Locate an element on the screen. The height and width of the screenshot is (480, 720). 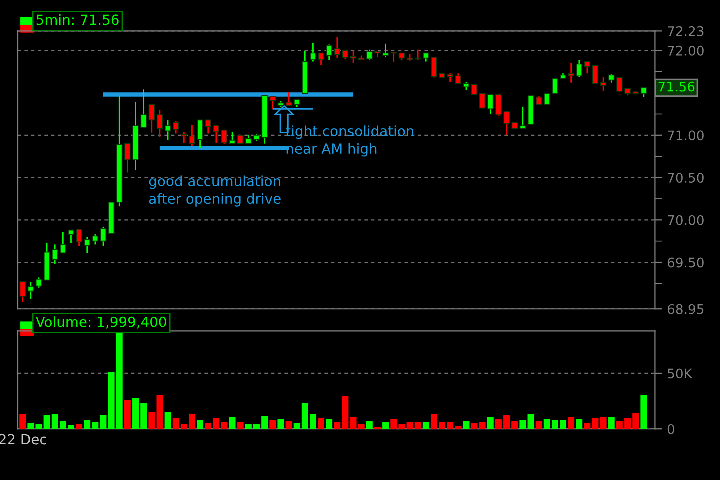
annotation: good accumulation after opening drive is located at coordinates (215, 191).